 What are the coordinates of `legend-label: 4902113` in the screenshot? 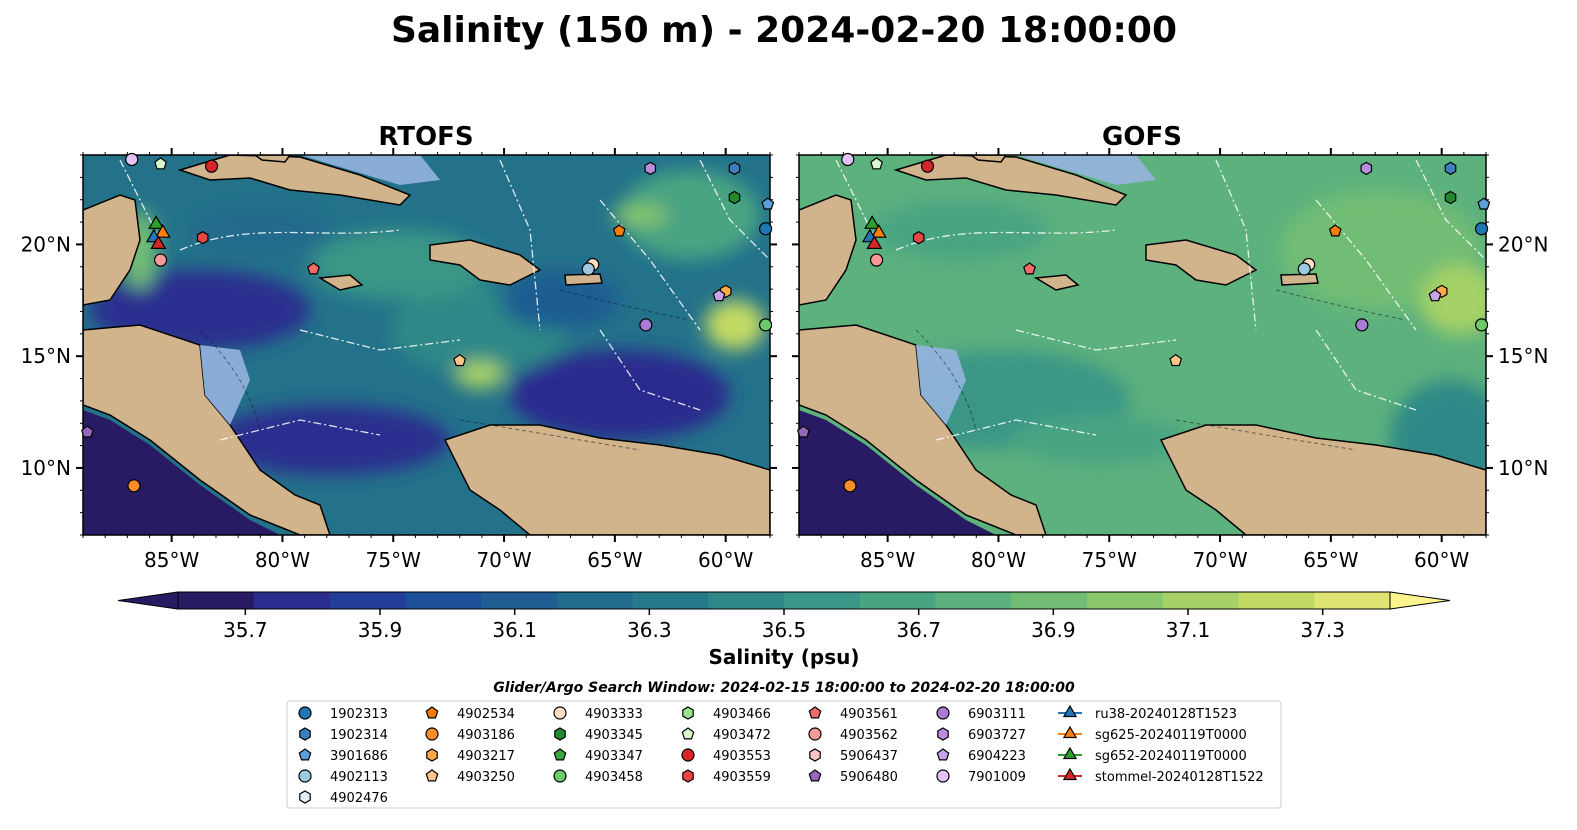 It's located at (359, 777).